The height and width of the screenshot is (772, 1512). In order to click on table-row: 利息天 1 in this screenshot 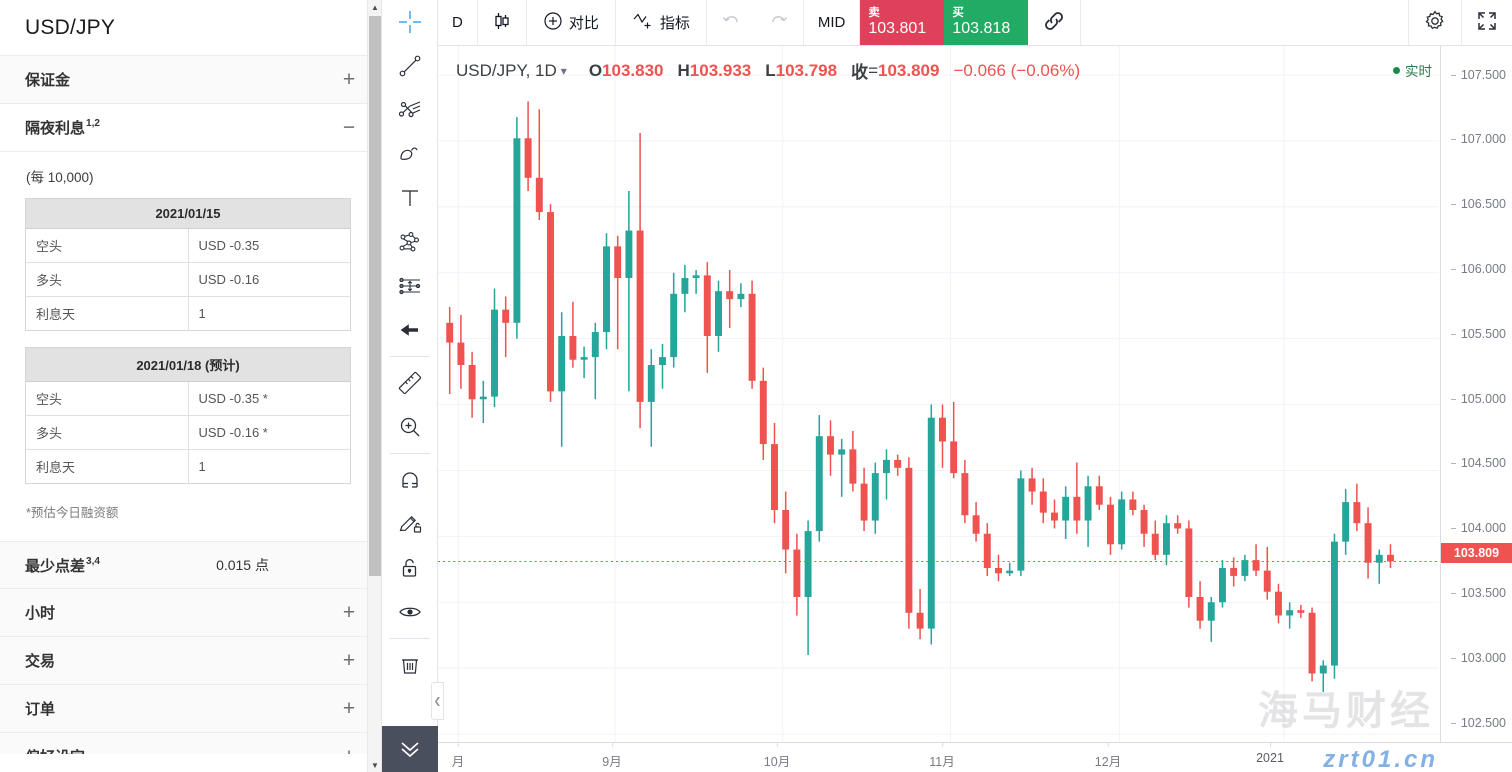, I will do `click(188, 466)`.